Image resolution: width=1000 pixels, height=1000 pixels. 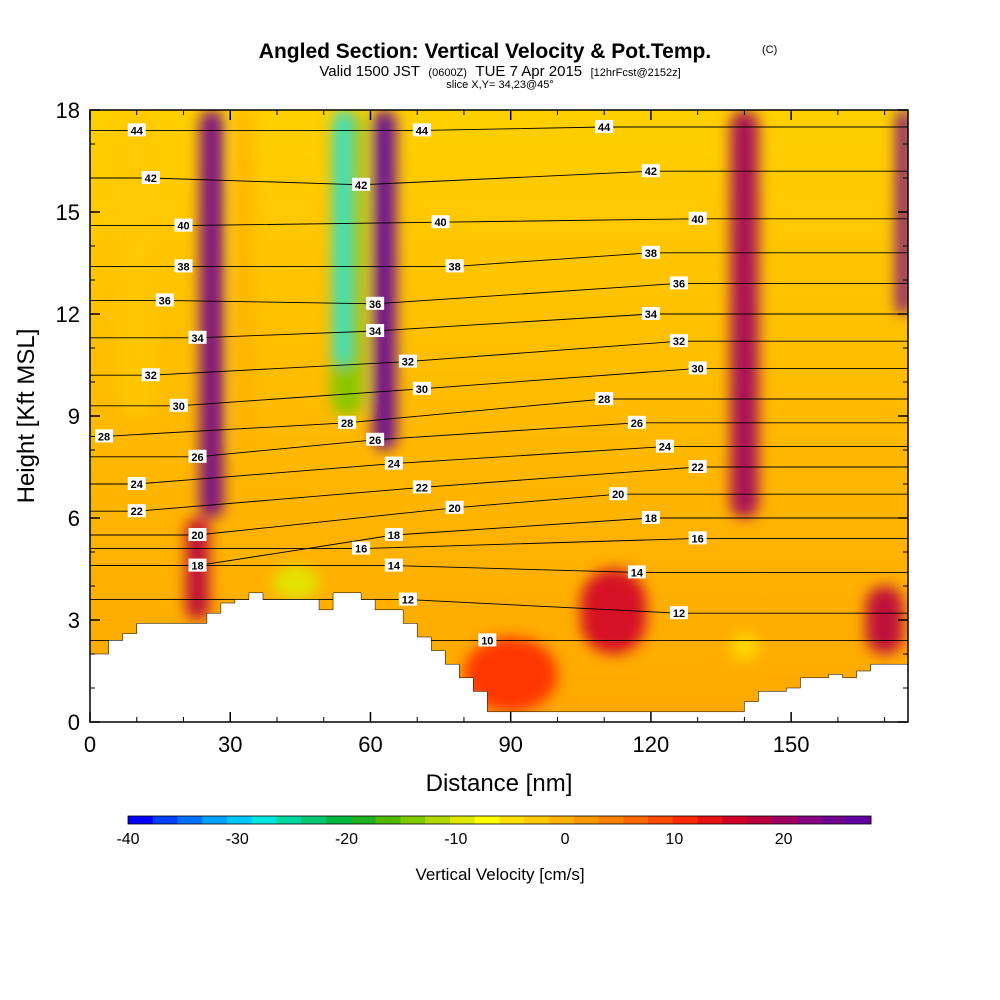 I want to click on isentrope-label: 42, so click(x=361, y=186).